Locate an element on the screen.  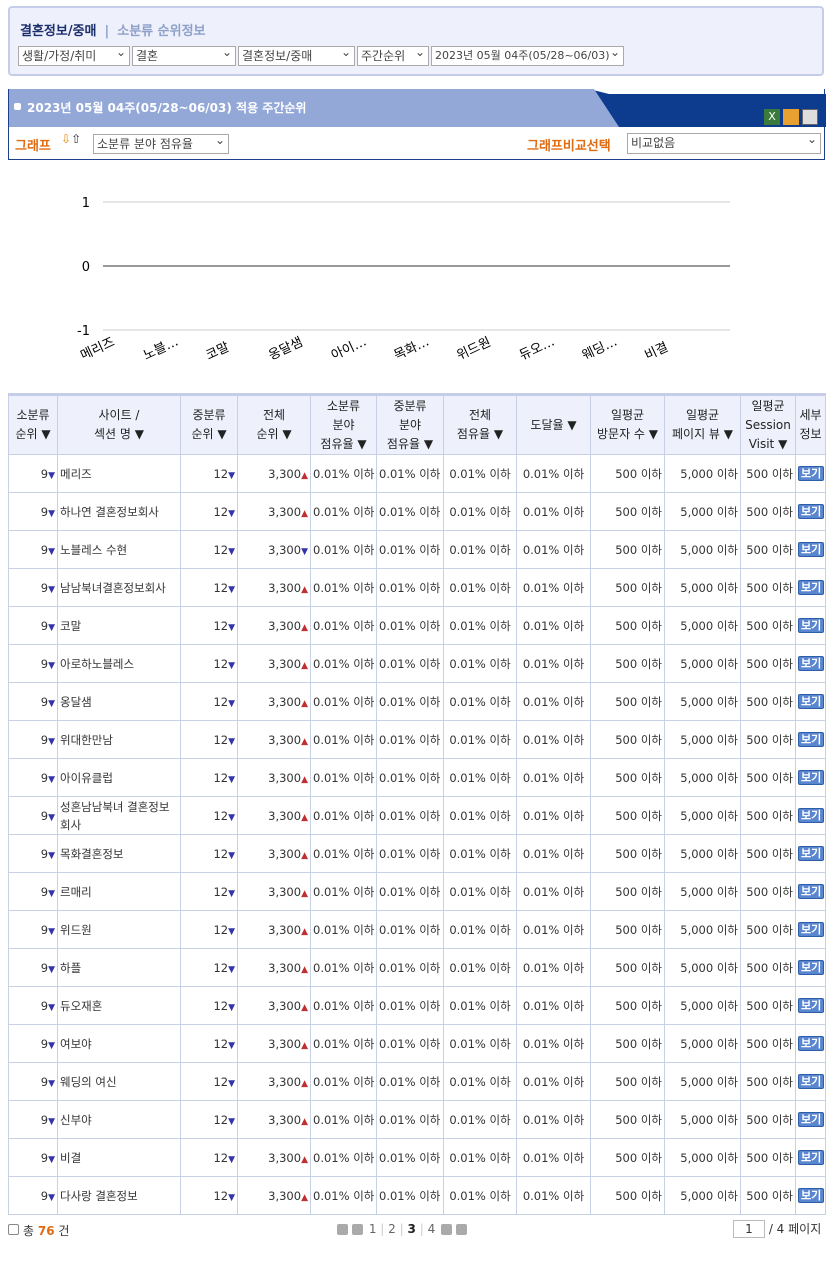
site-name-link: 옹달샘 is located at coordinates (76, 701).